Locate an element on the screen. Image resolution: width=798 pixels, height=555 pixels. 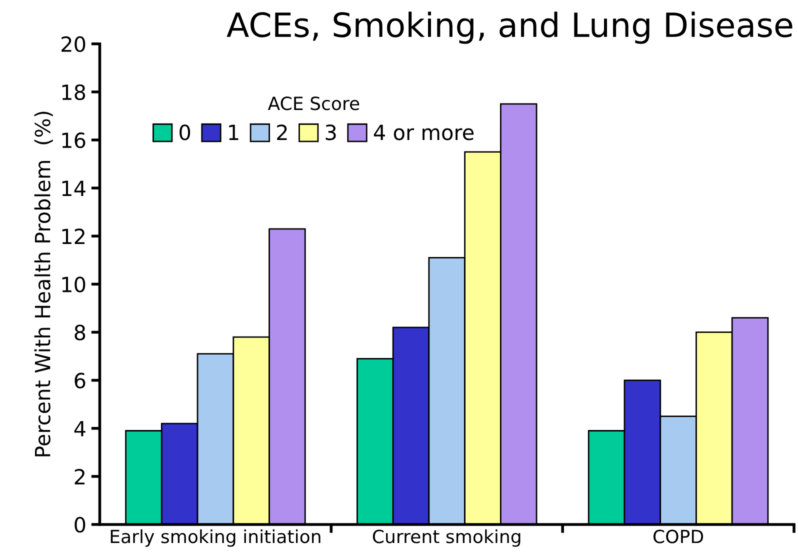
y-tick-label: 0 is located at coordinates (80, 524).